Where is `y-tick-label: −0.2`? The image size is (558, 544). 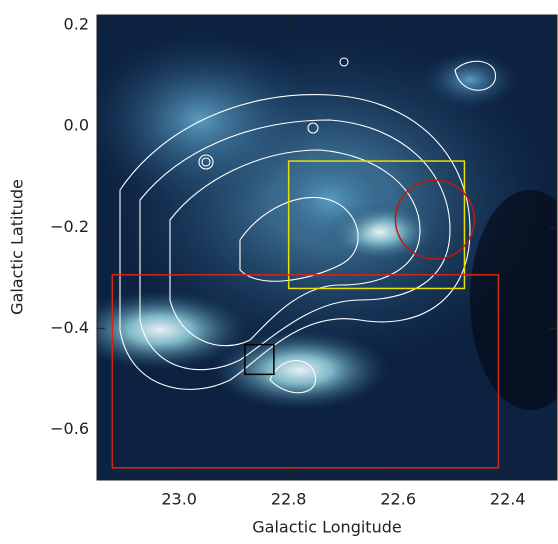
y-tick-label: −0.2 is located at coordinates (69, 226).